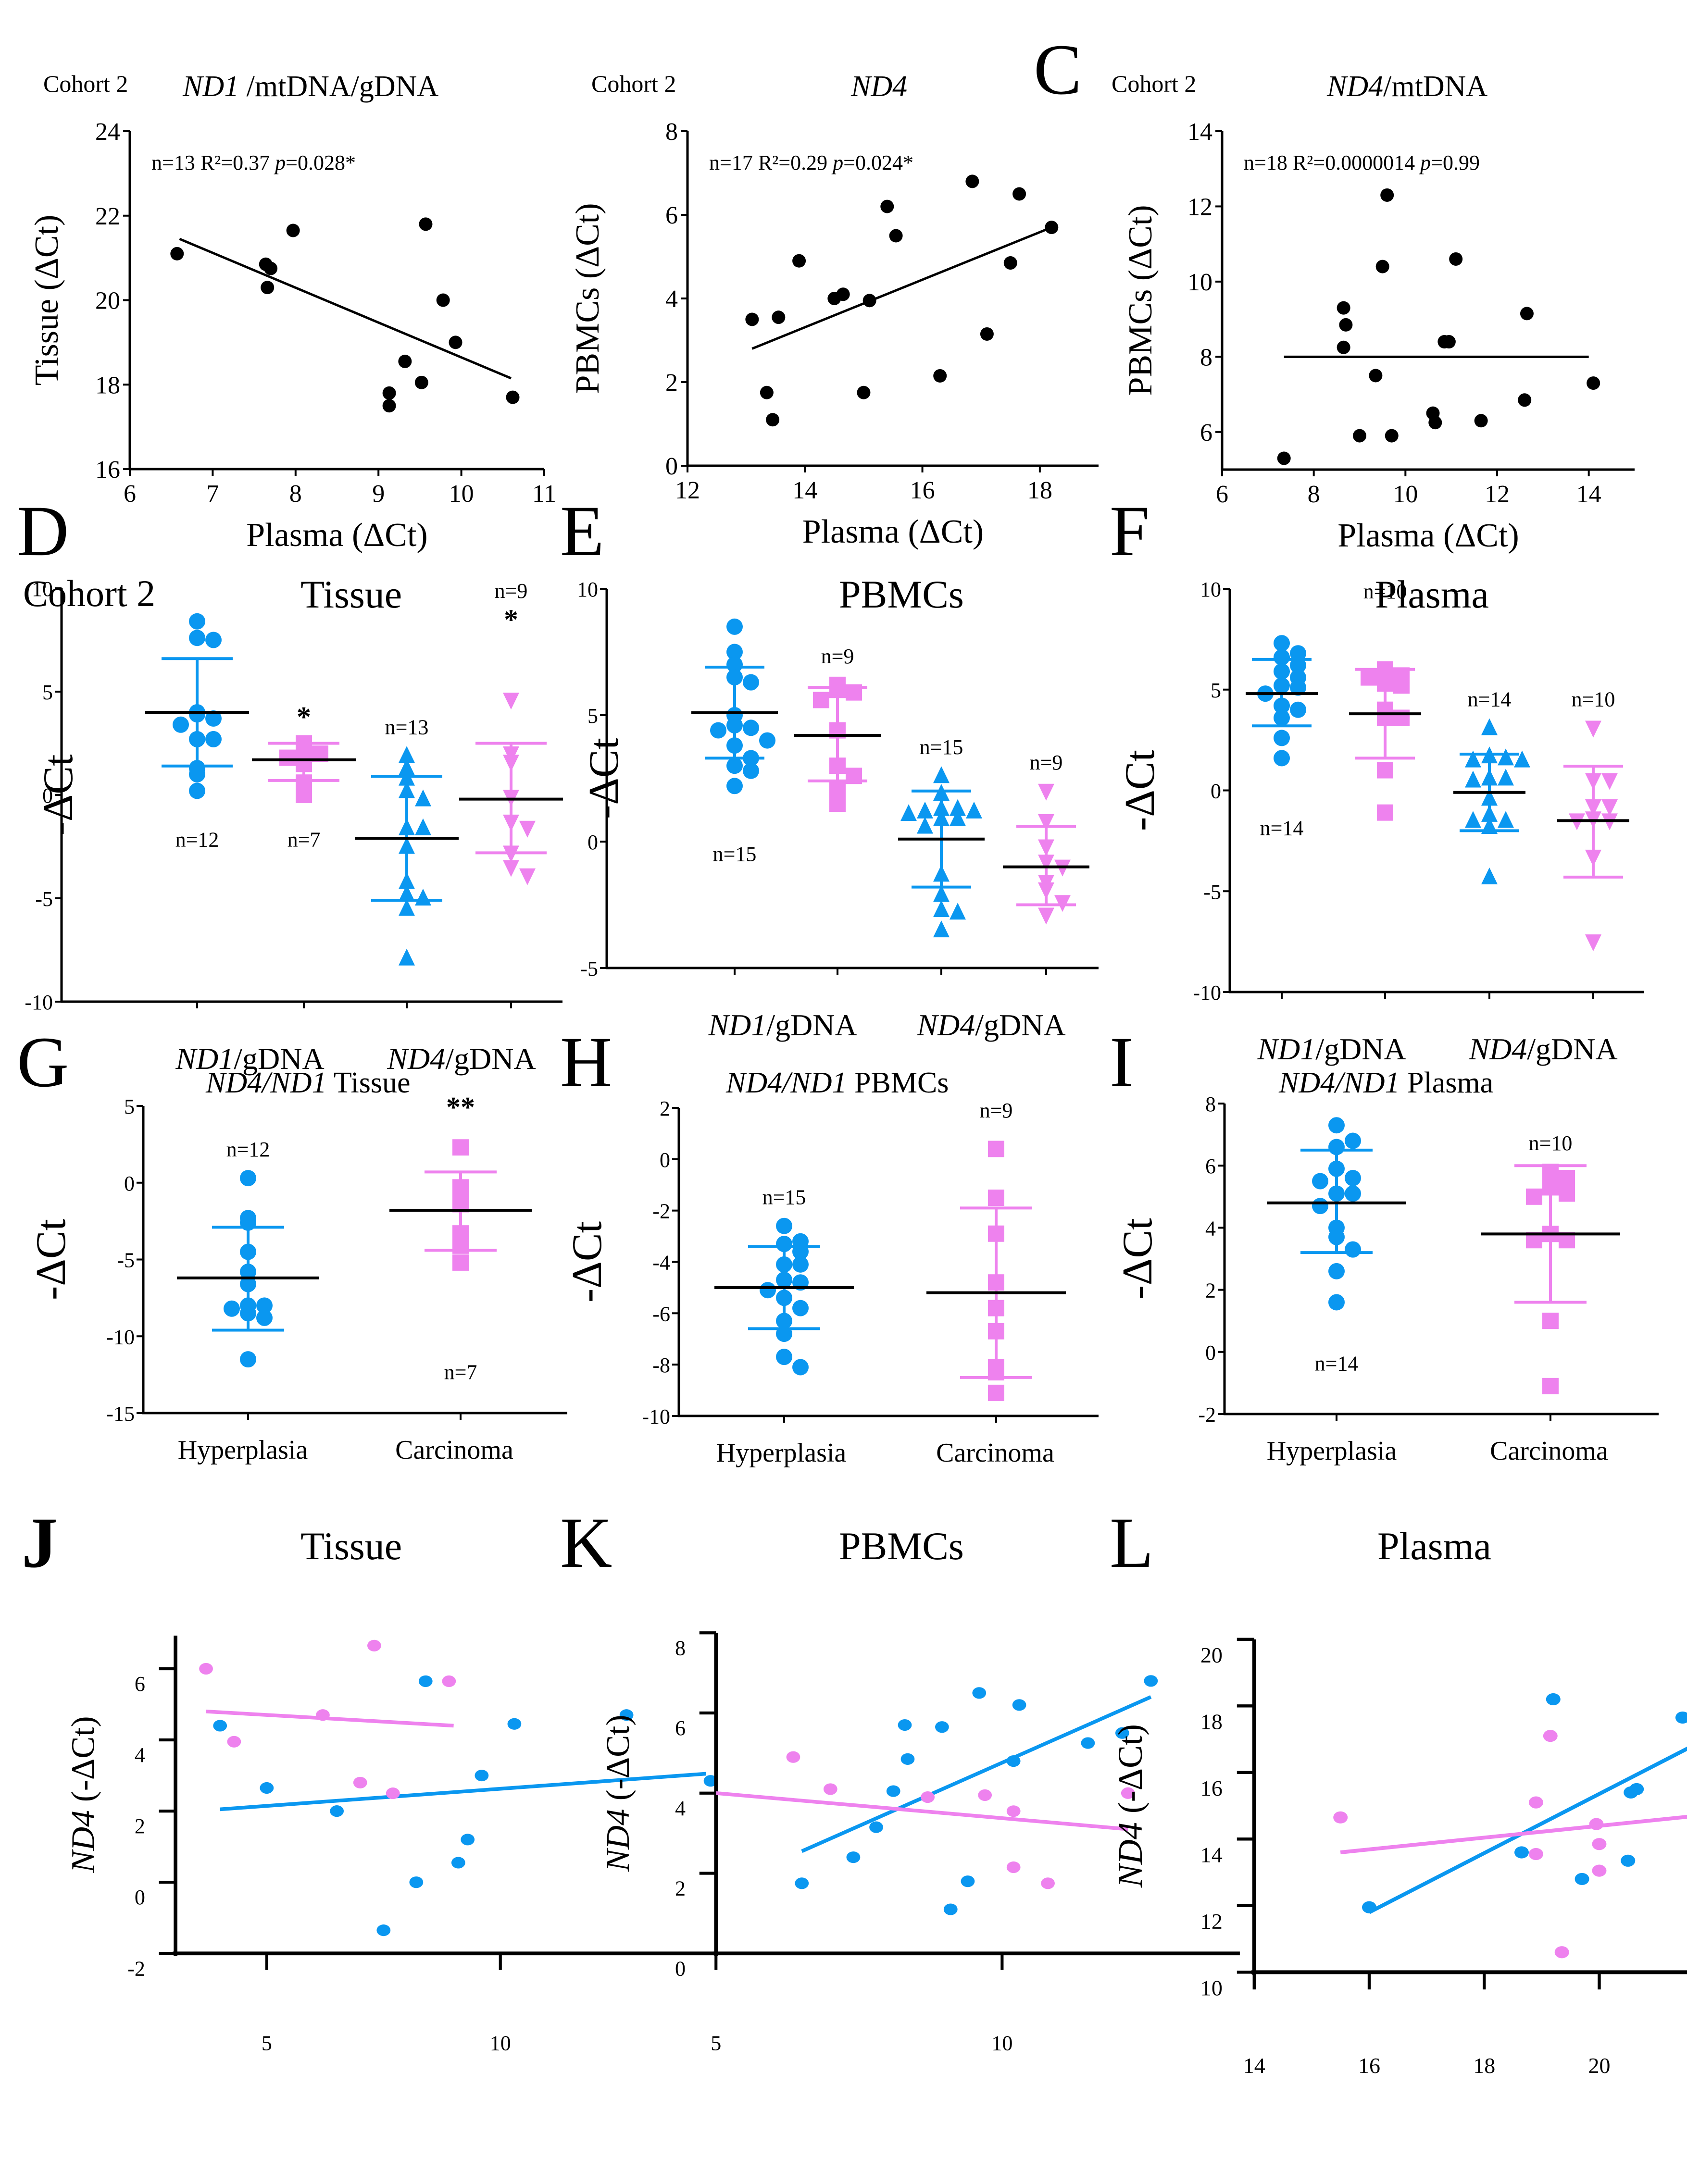  I want to click on regression-line-carcinoma, so click(922, 1811).